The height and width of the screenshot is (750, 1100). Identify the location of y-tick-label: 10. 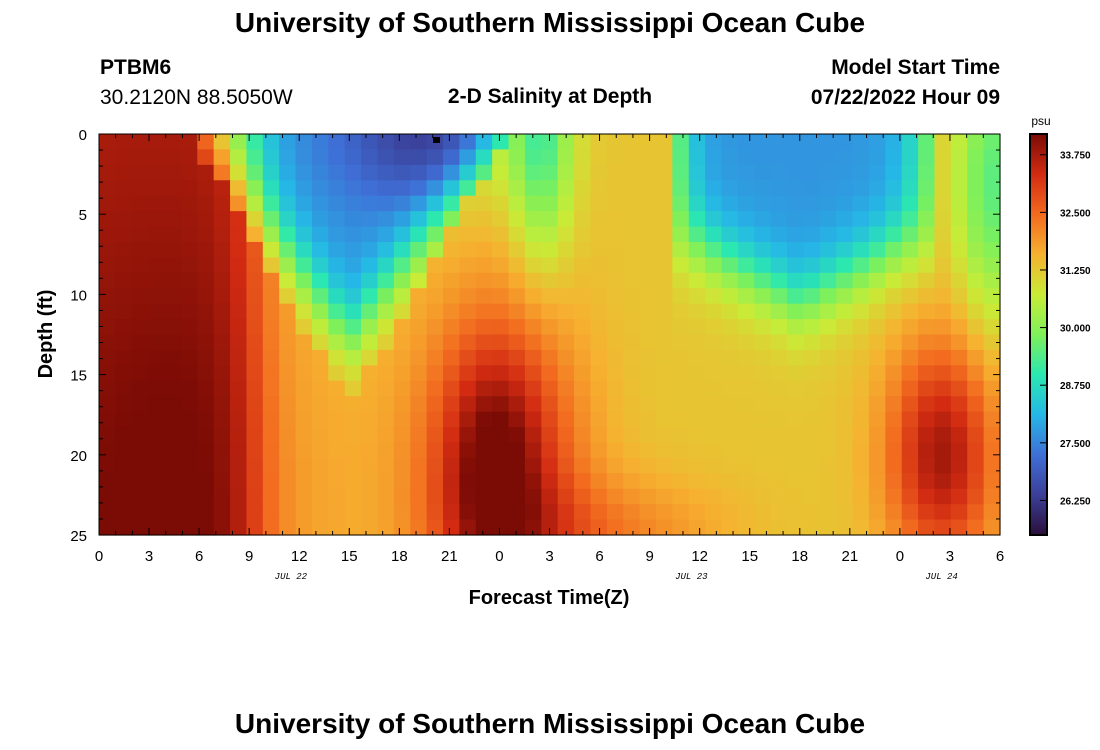
(78, 295).